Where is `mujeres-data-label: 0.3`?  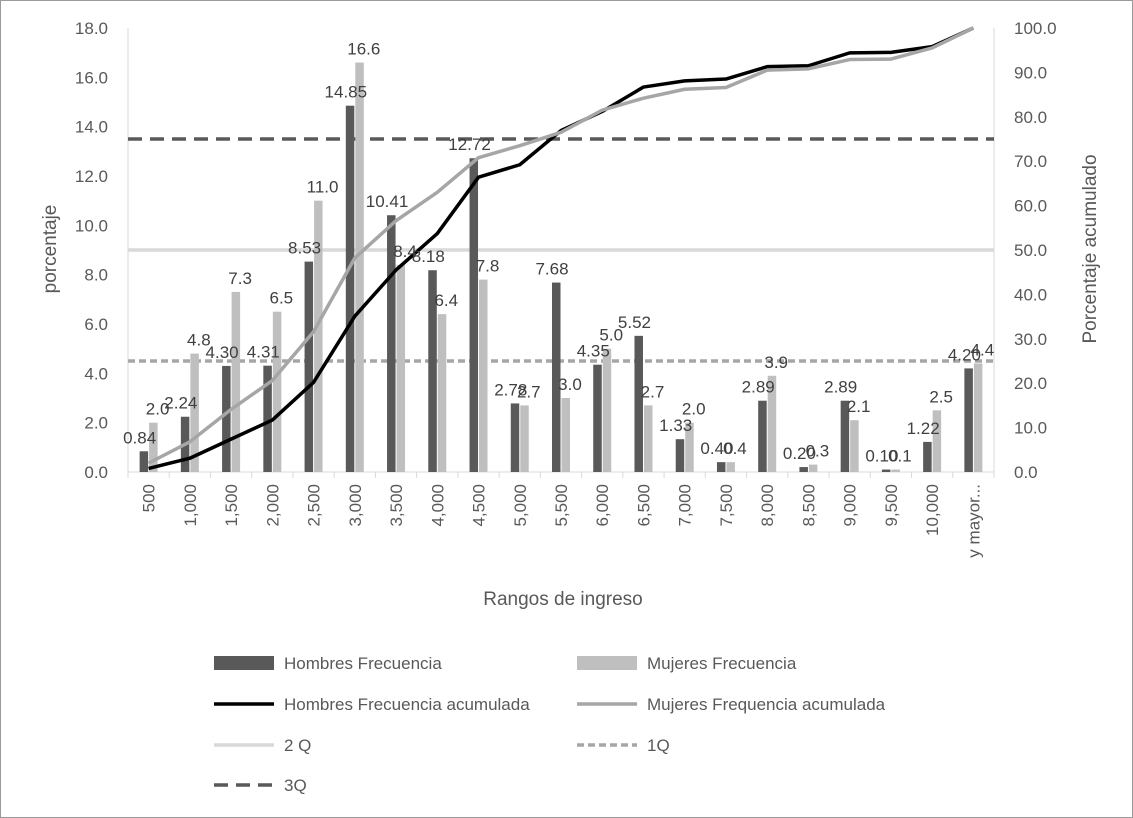
mujeres-data-label: 0.3 is located at coordinates (818, 451).